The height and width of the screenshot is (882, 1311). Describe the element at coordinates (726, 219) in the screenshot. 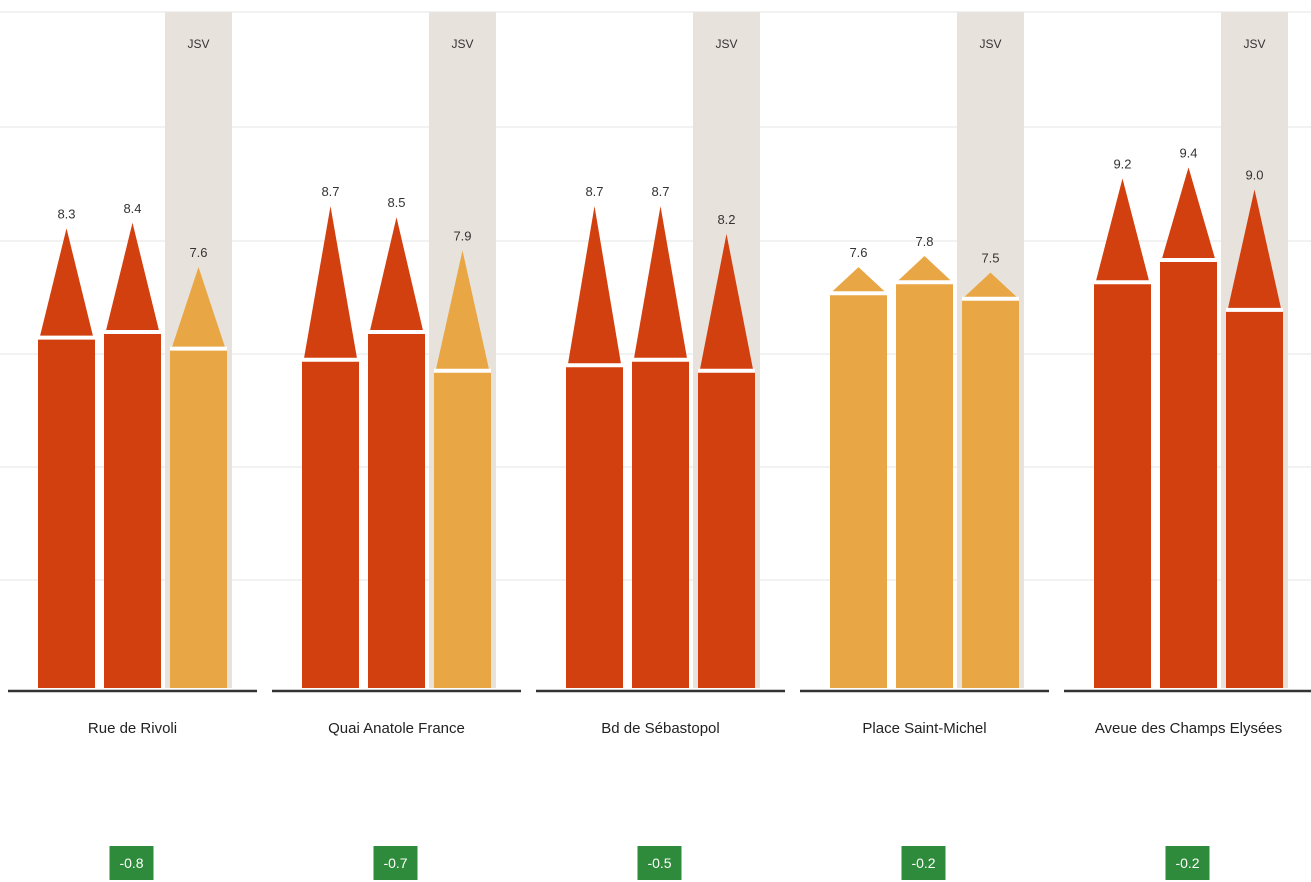

I see `data-label: 8.2` at that location.